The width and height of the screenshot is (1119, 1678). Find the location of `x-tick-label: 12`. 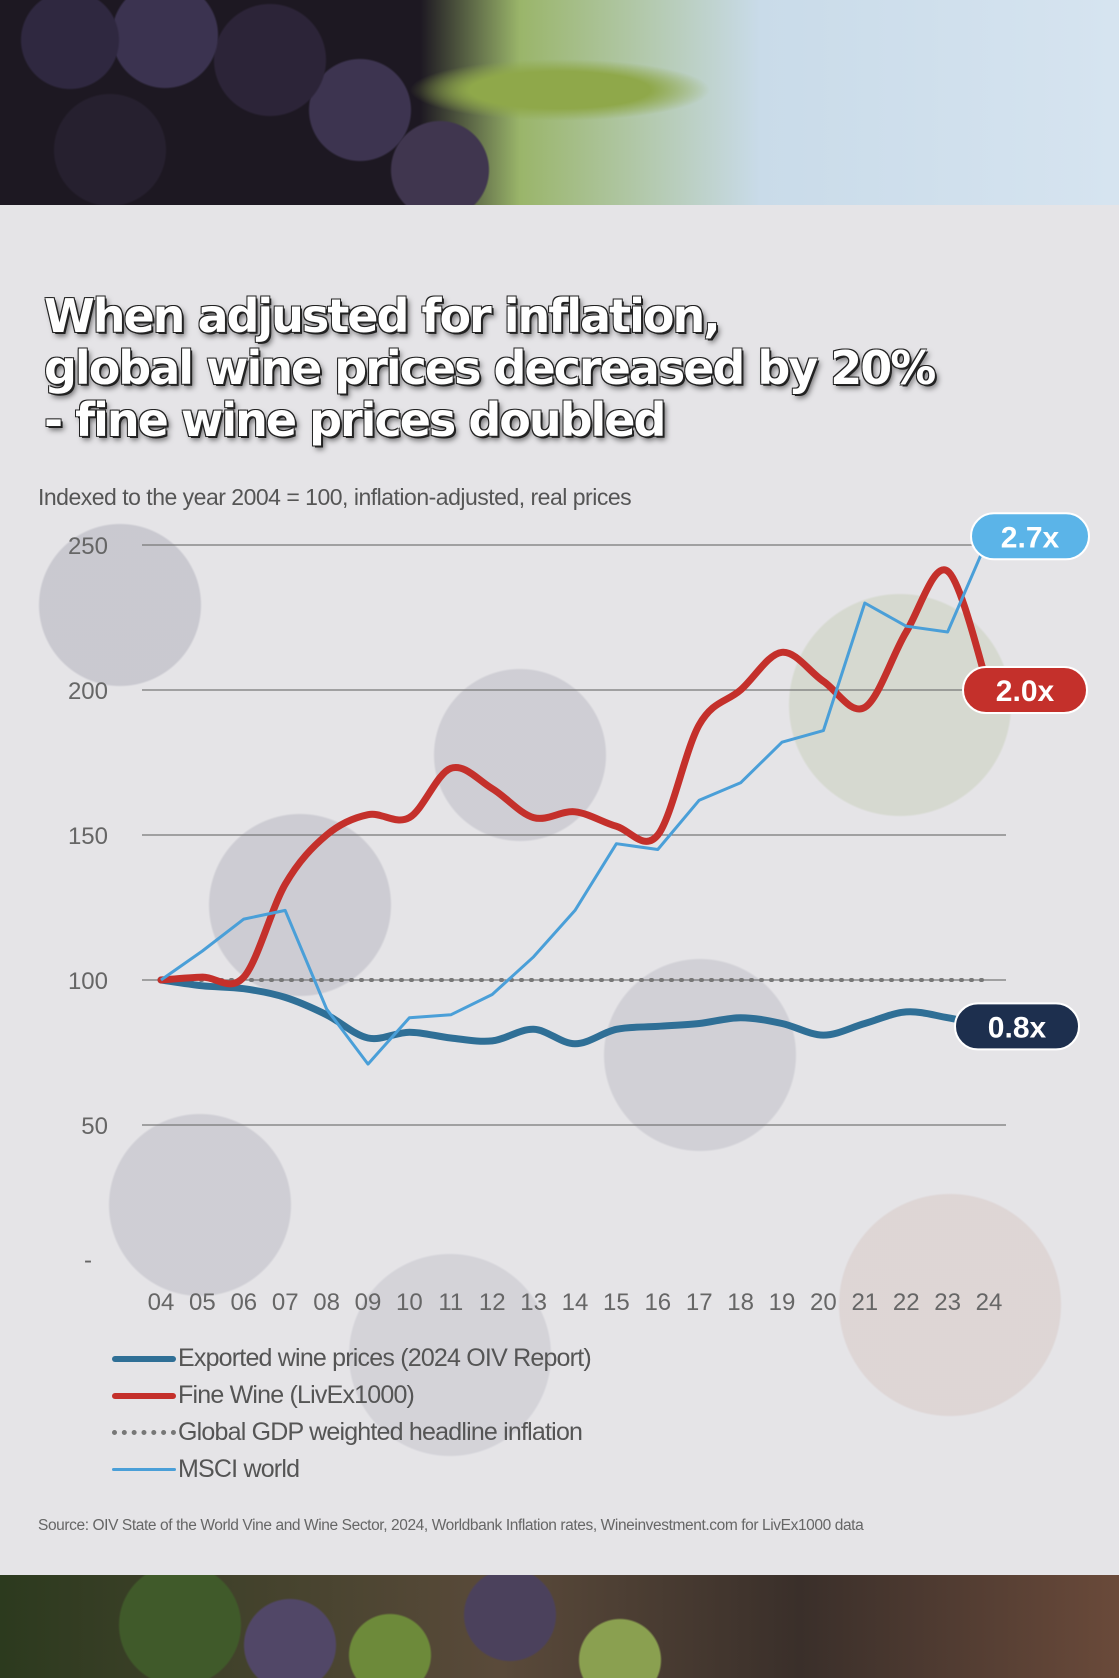

x-tick-label: 12 is located at coordinates (492, 1302).